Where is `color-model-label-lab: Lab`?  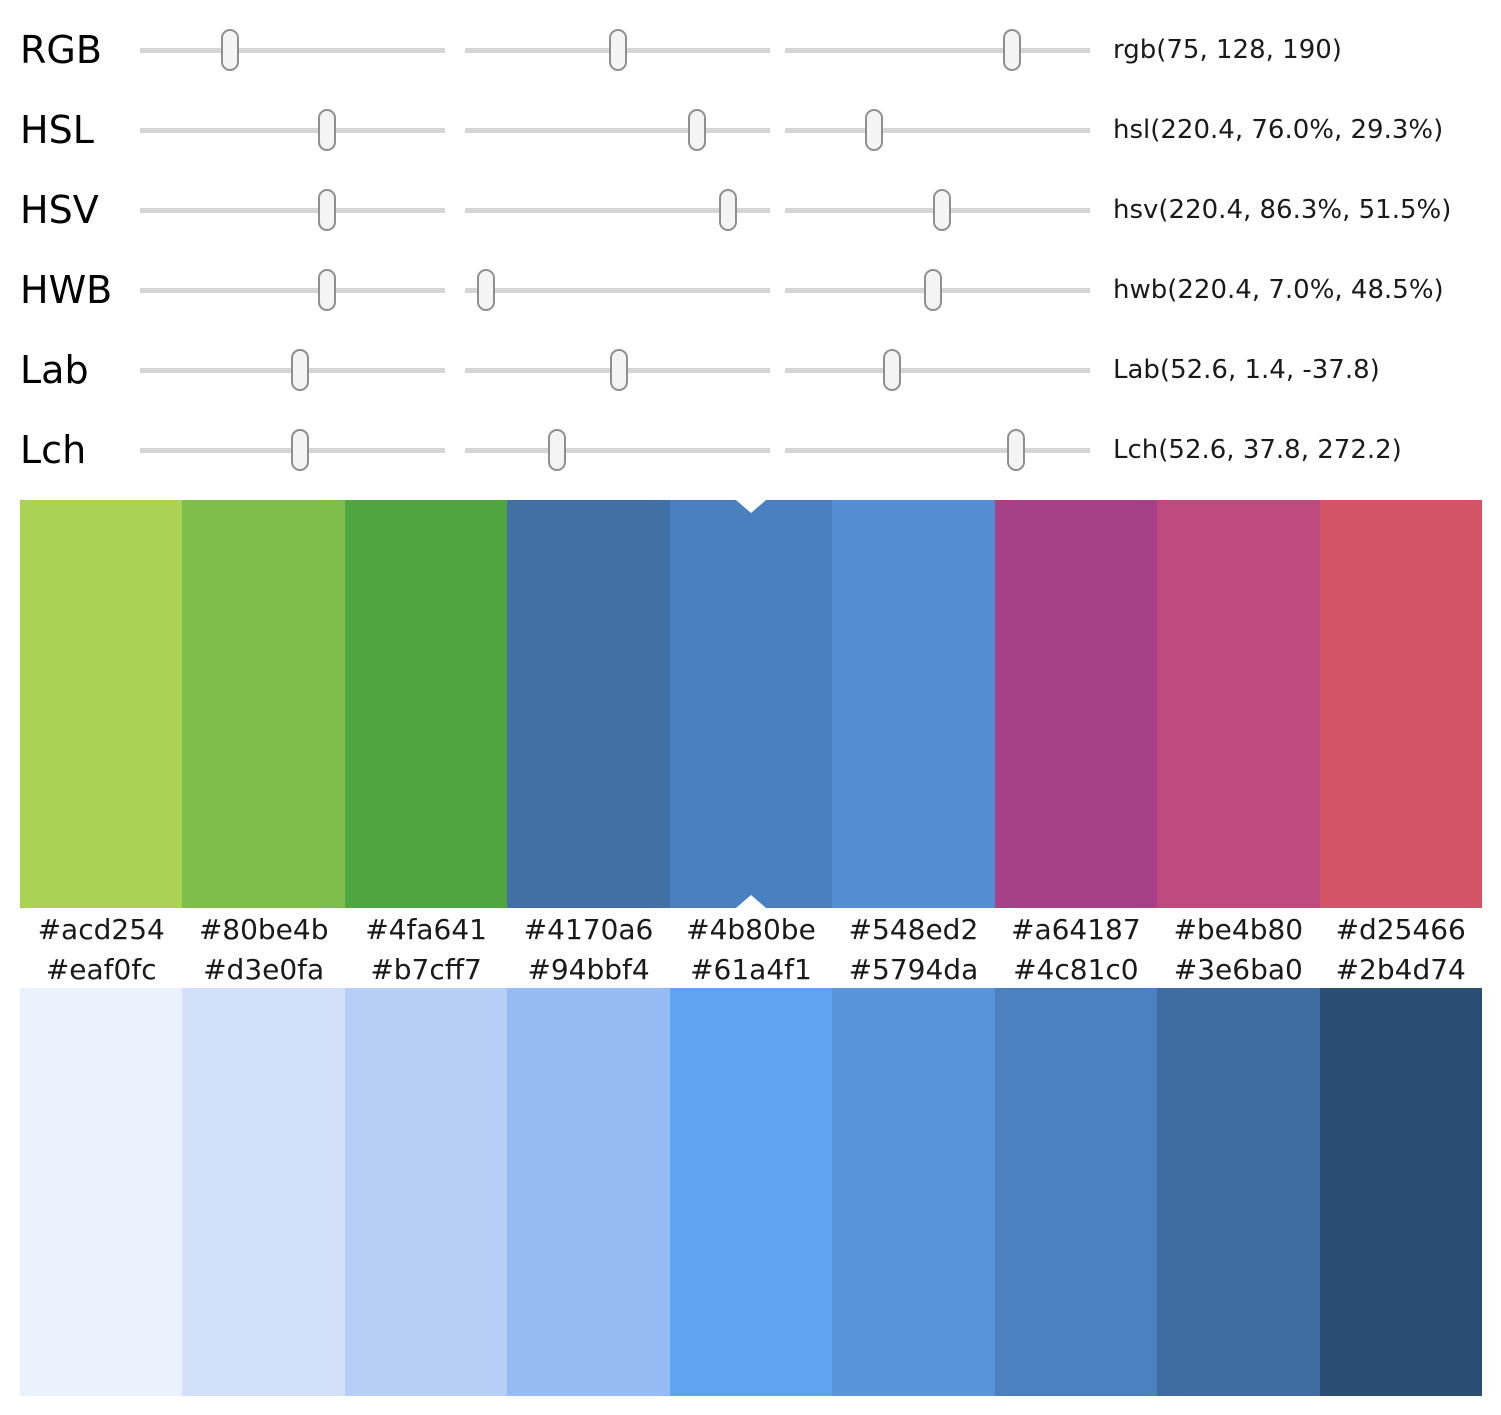 color-model-label-lab: Lab is located at coordinates (54, 370).